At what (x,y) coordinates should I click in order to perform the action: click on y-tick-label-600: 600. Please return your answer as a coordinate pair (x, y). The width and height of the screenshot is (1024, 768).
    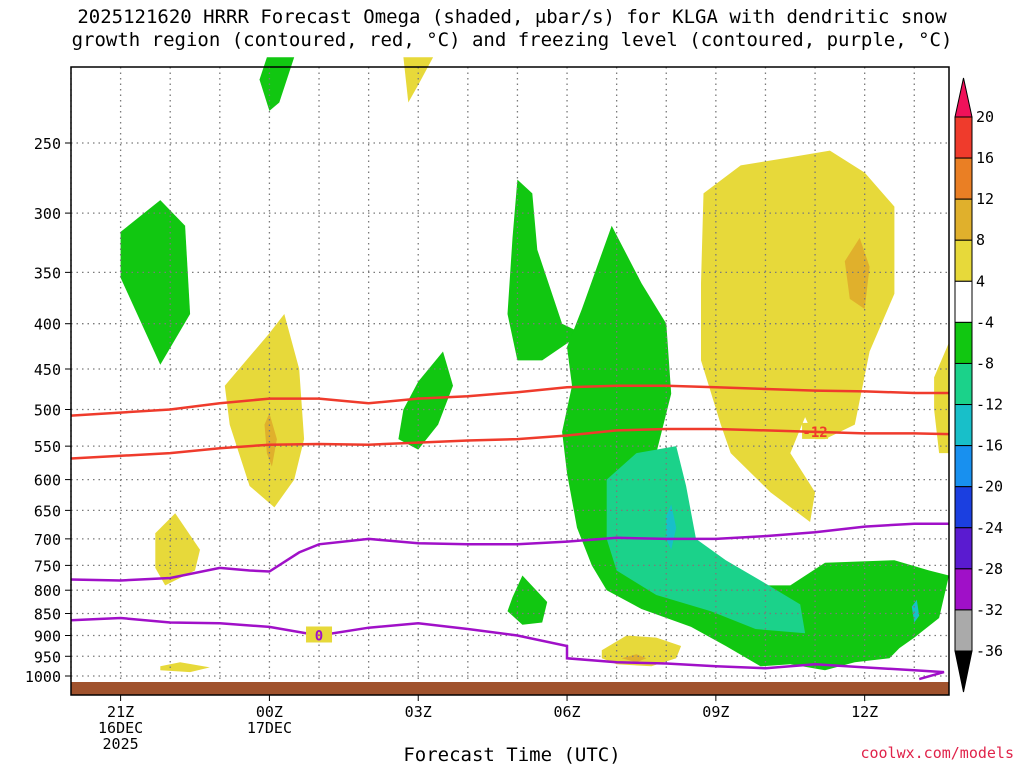
    Looking at the image, I should click on (47, 481).